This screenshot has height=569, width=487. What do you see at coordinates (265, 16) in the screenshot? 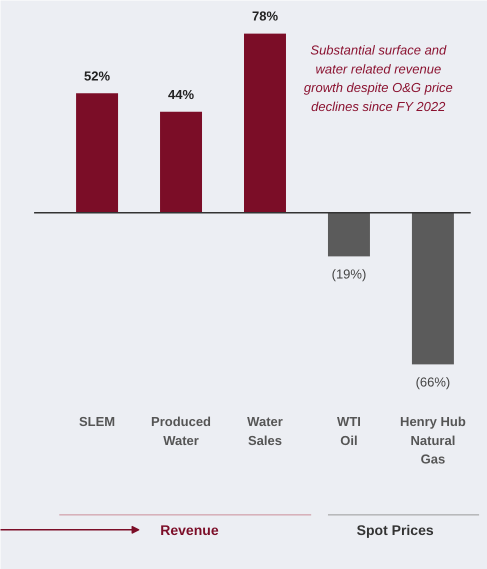
I see `data-label: 78%` at bounding box center [265, 16].